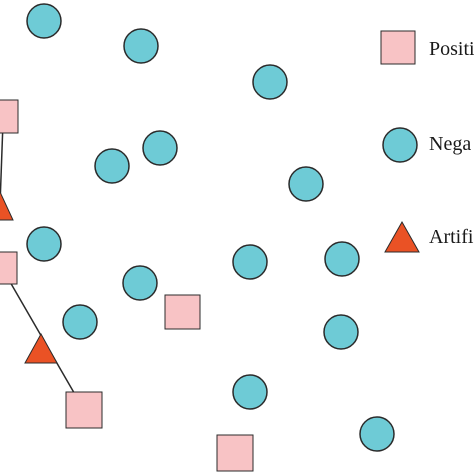  I want to click on legend-label-artificial: Artifi, so click(451, 237).